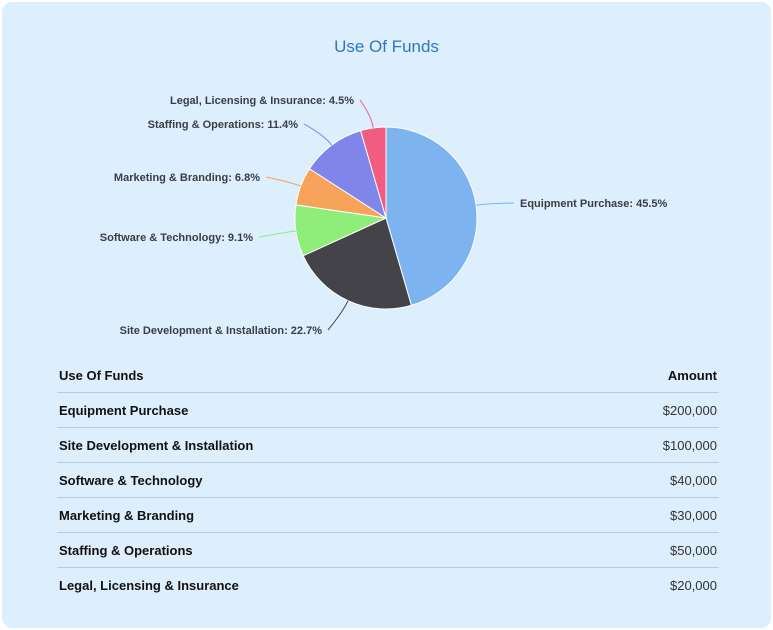 The height and width of the screenshot is (630, 773). I want to click on table-header-row: Use Of Funds Amount, so click(388, 375).